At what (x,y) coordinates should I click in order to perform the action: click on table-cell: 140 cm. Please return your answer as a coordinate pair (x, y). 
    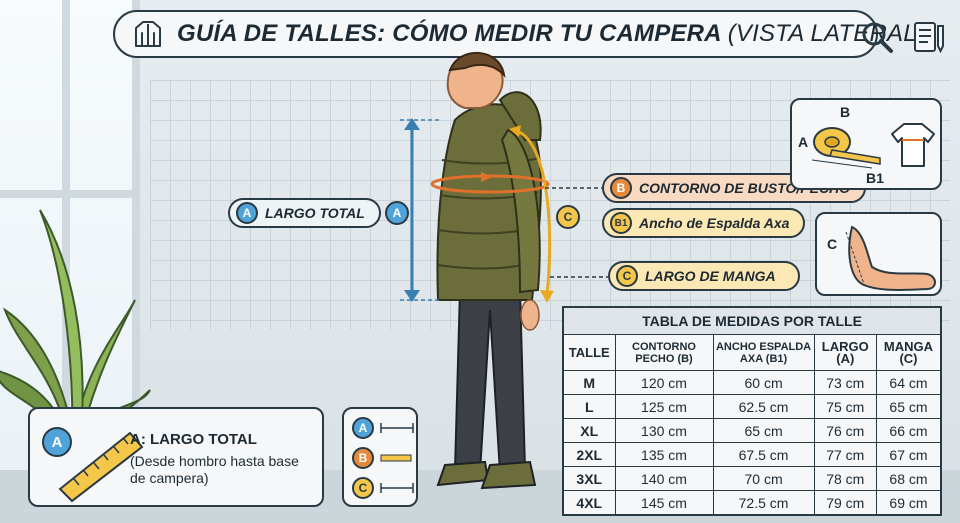
    Looking at the image, I should click on (664, 479).